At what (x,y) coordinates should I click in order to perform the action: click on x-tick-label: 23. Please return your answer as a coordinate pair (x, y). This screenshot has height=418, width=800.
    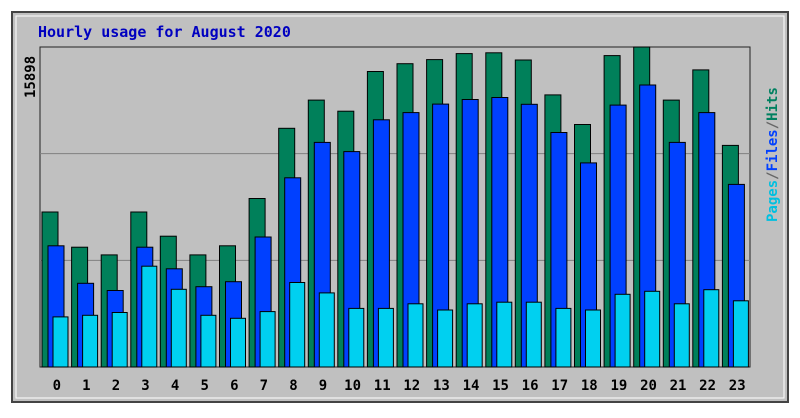
    Looking at the image, I should click on (737, 386).